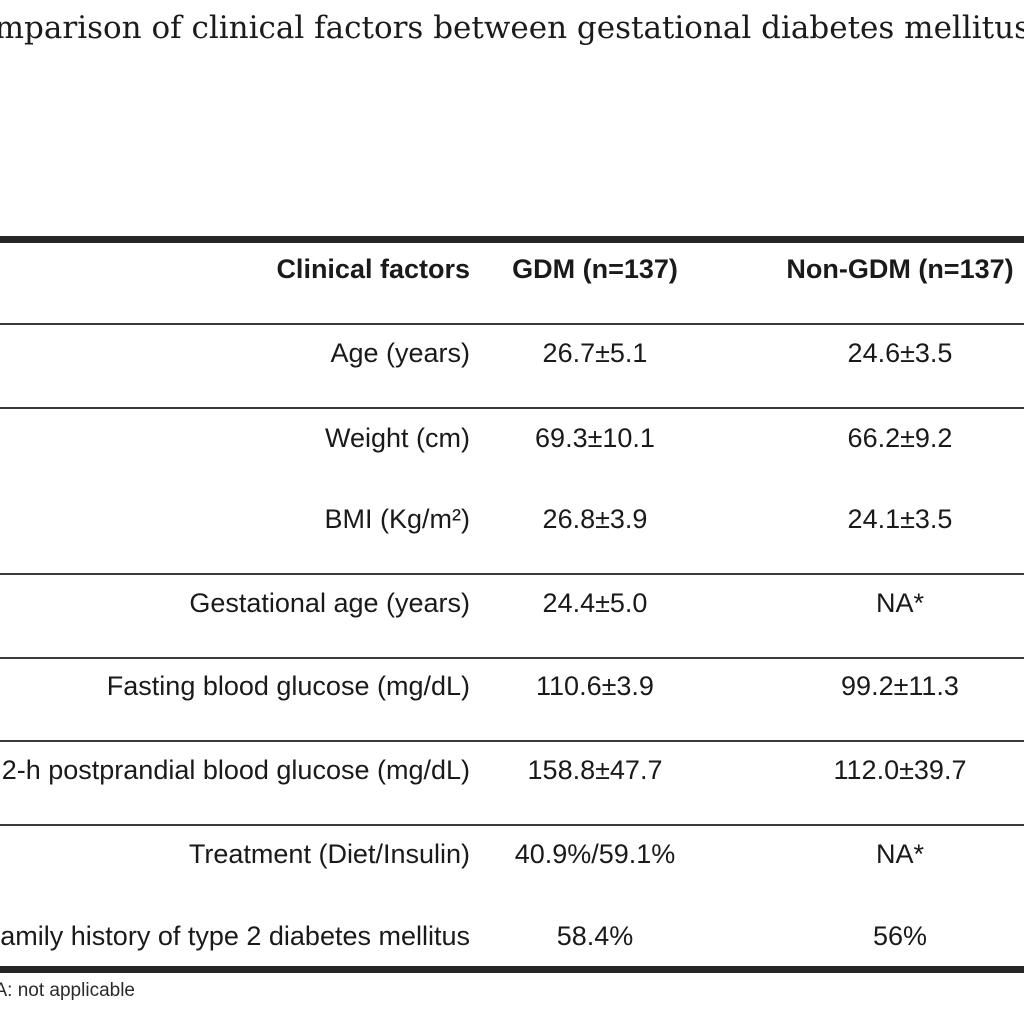 The width and height of the screenshot is (1024, 1024). I want to click on row-age-gdm: 26.7±5.1, so click(595, 353).